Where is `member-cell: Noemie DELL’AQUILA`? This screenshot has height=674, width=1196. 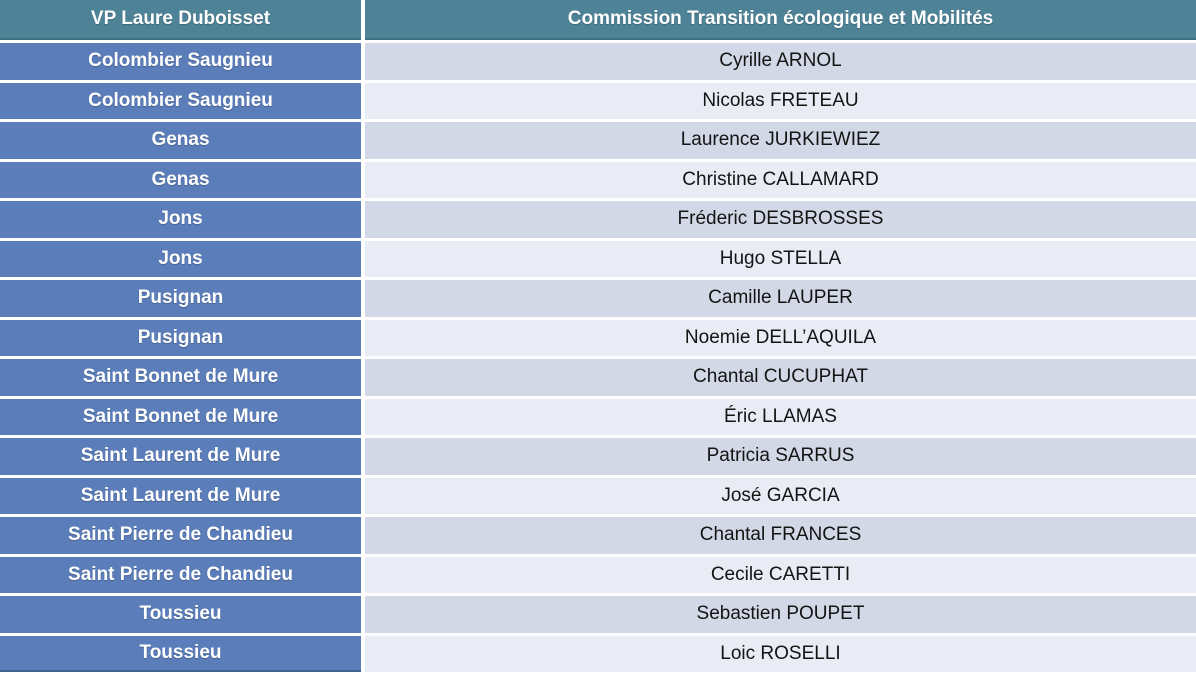
member-cell: Noemie DELL’AQUILA is located at coordinates (780, 337).